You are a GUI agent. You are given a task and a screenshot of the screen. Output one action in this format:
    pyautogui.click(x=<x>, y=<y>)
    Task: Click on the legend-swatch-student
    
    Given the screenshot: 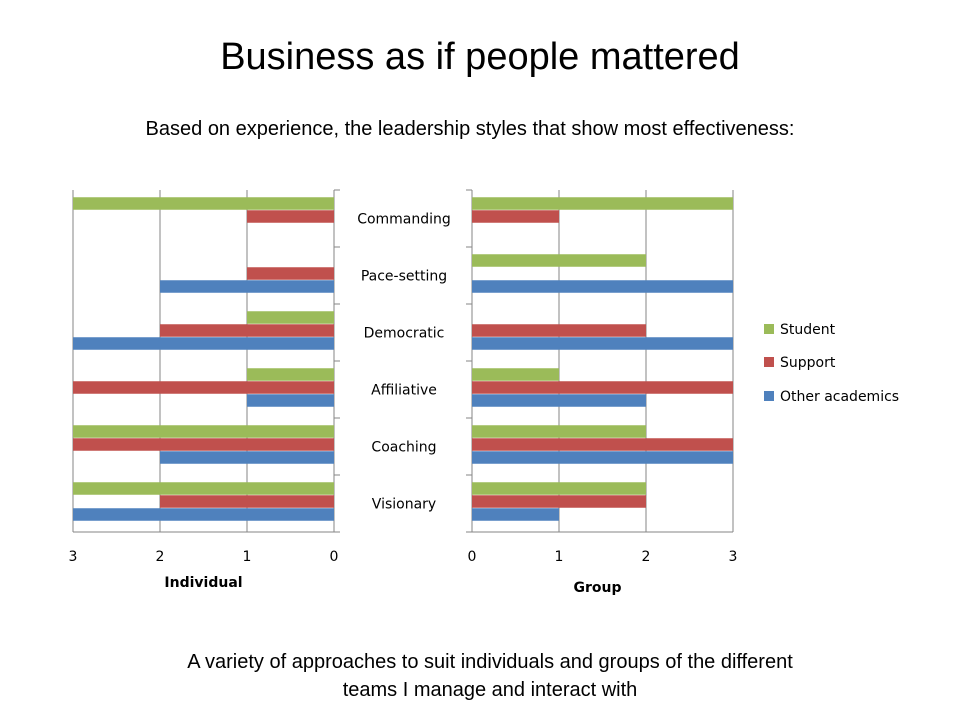 What is the action you would take?
    pyautogui.click(x=769, y=329)
    